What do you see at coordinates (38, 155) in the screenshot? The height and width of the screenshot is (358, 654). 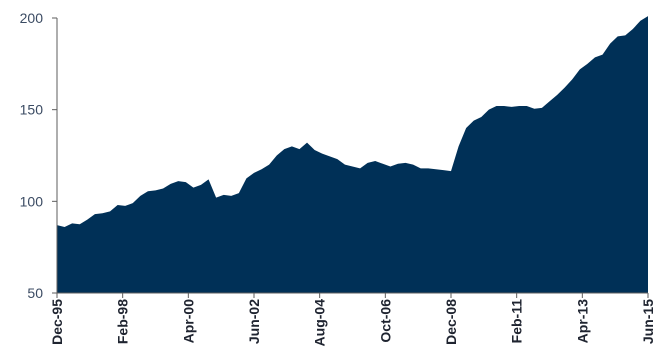 I see `y-axis-ticks: 50 100 150 200` at bounding box center [38, 155].